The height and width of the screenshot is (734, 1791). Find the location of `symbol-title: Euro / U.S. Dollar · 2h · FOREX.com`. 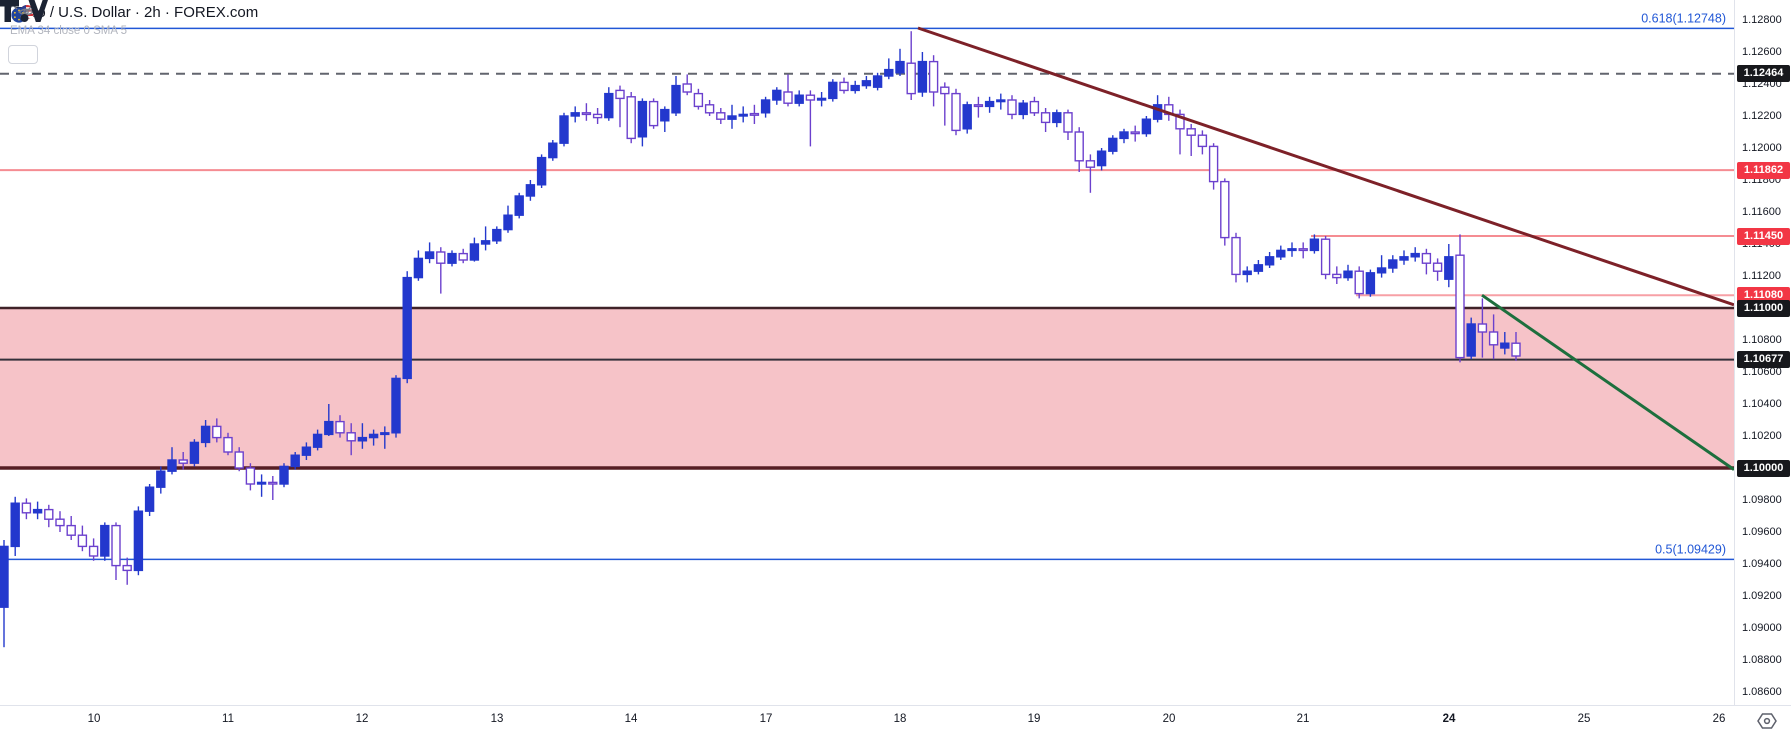

symbol-title: Euro / U.S. Dollar · 2h · FOREX.com is located at coordinates (136, 12).